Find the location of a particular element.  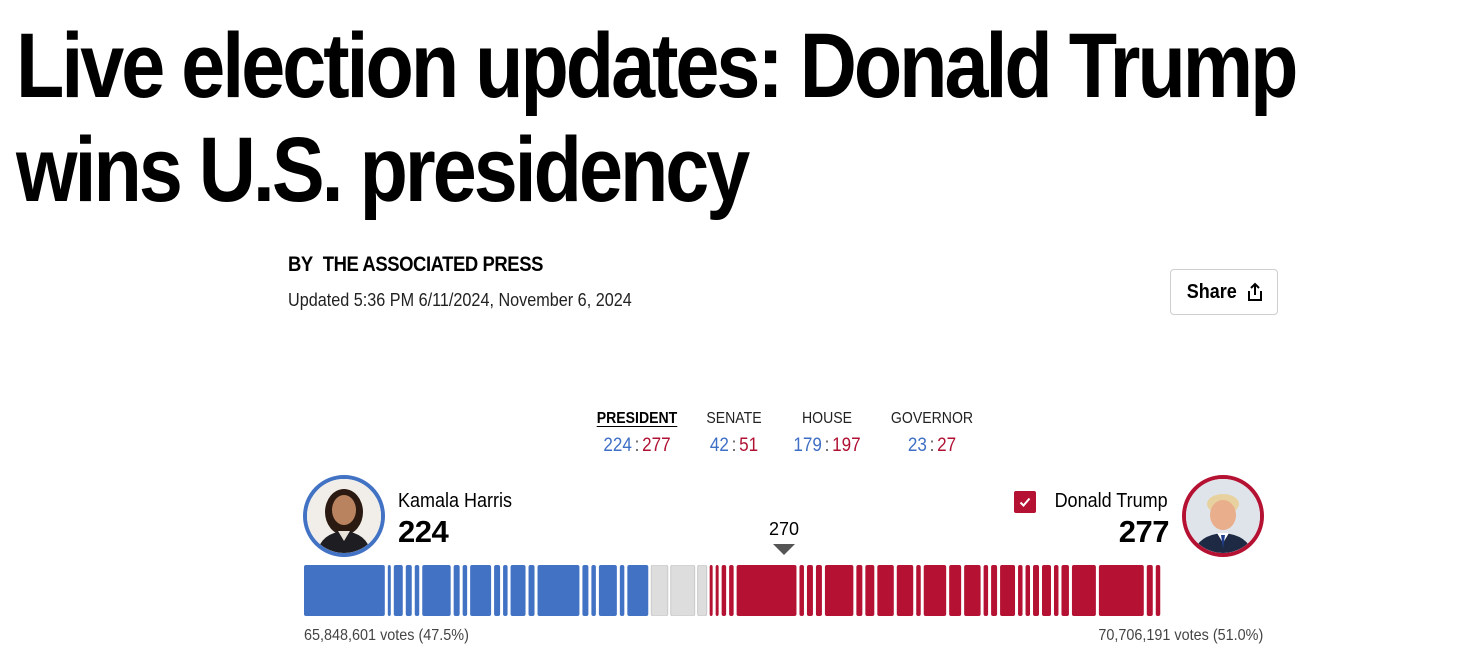

byline-author: THE ASSOCIATED PRESS is located at coordinates (433, 264).